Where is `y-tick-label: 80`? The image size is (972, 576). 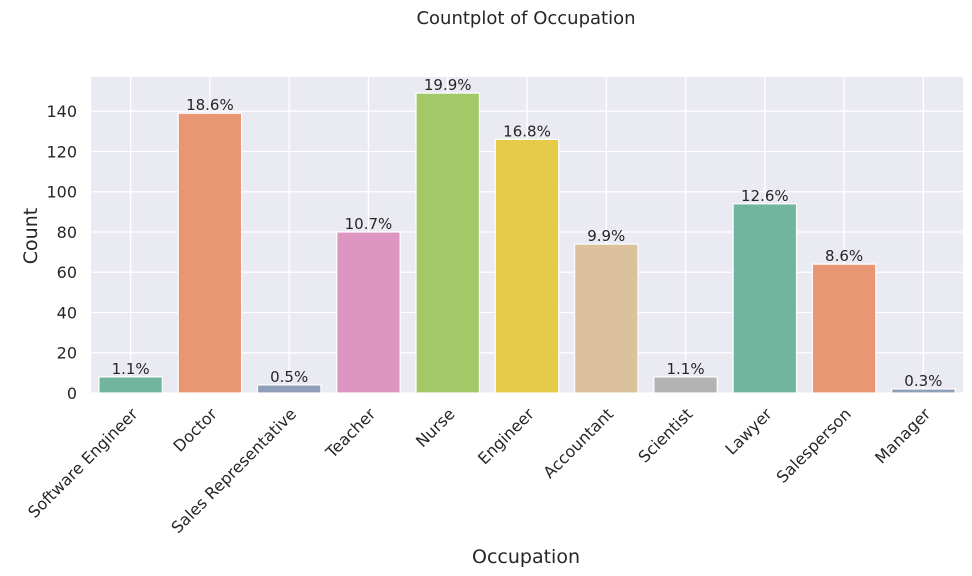
y-tick-label: 80 is located at coordinates (67, 232).